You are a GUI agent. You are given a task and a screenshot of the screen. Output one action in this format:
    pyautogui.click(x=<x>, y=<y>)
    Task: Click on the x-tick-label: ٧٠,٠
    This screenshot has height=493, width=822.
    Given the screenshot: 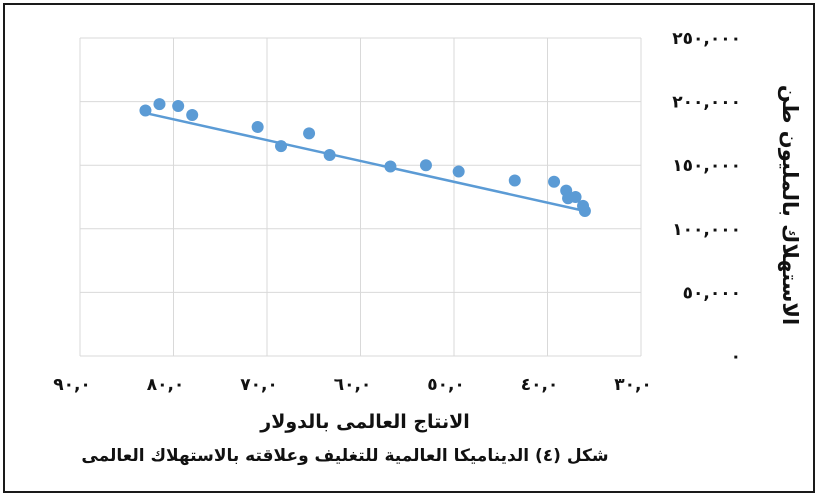 What is the action you would take?
    pyautogui.click(x=259, y=385)
    